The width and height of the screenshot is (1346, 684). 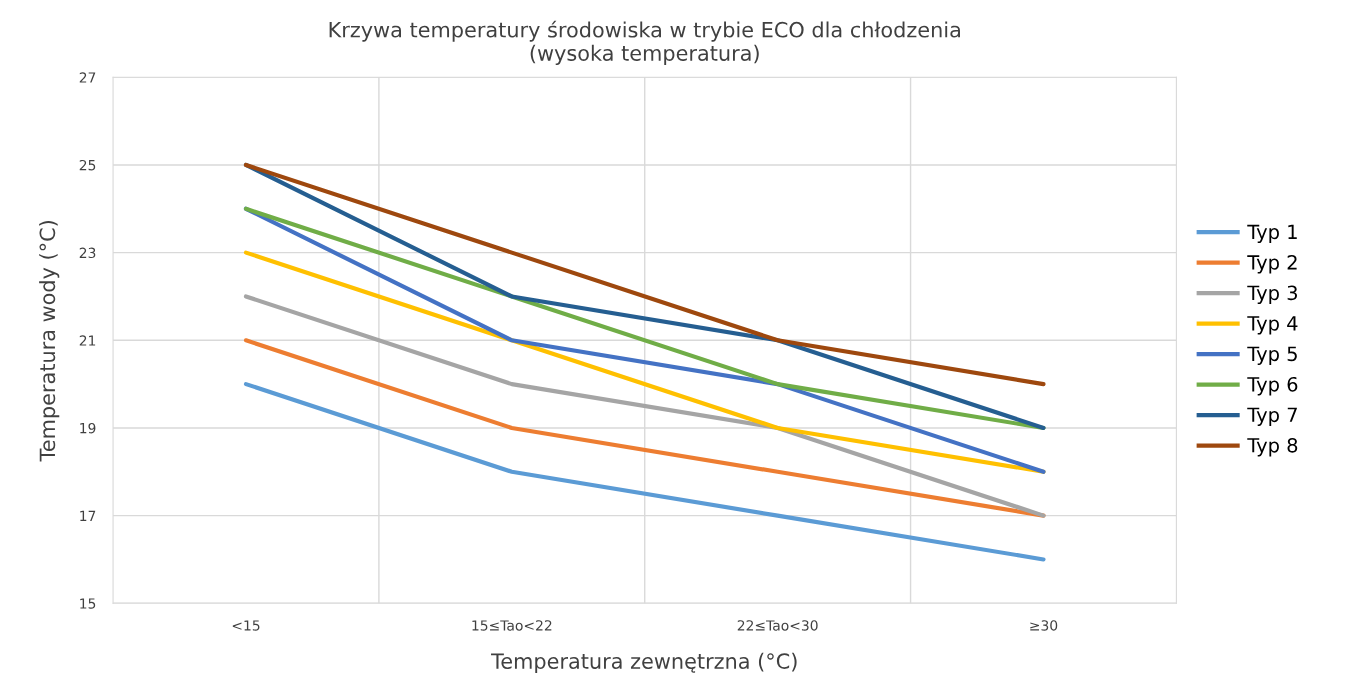 What do you see at coordinates (1272, 447) in the screenshot?
I see `legend-label: Typ 8` at bounding box center [1272, 447].